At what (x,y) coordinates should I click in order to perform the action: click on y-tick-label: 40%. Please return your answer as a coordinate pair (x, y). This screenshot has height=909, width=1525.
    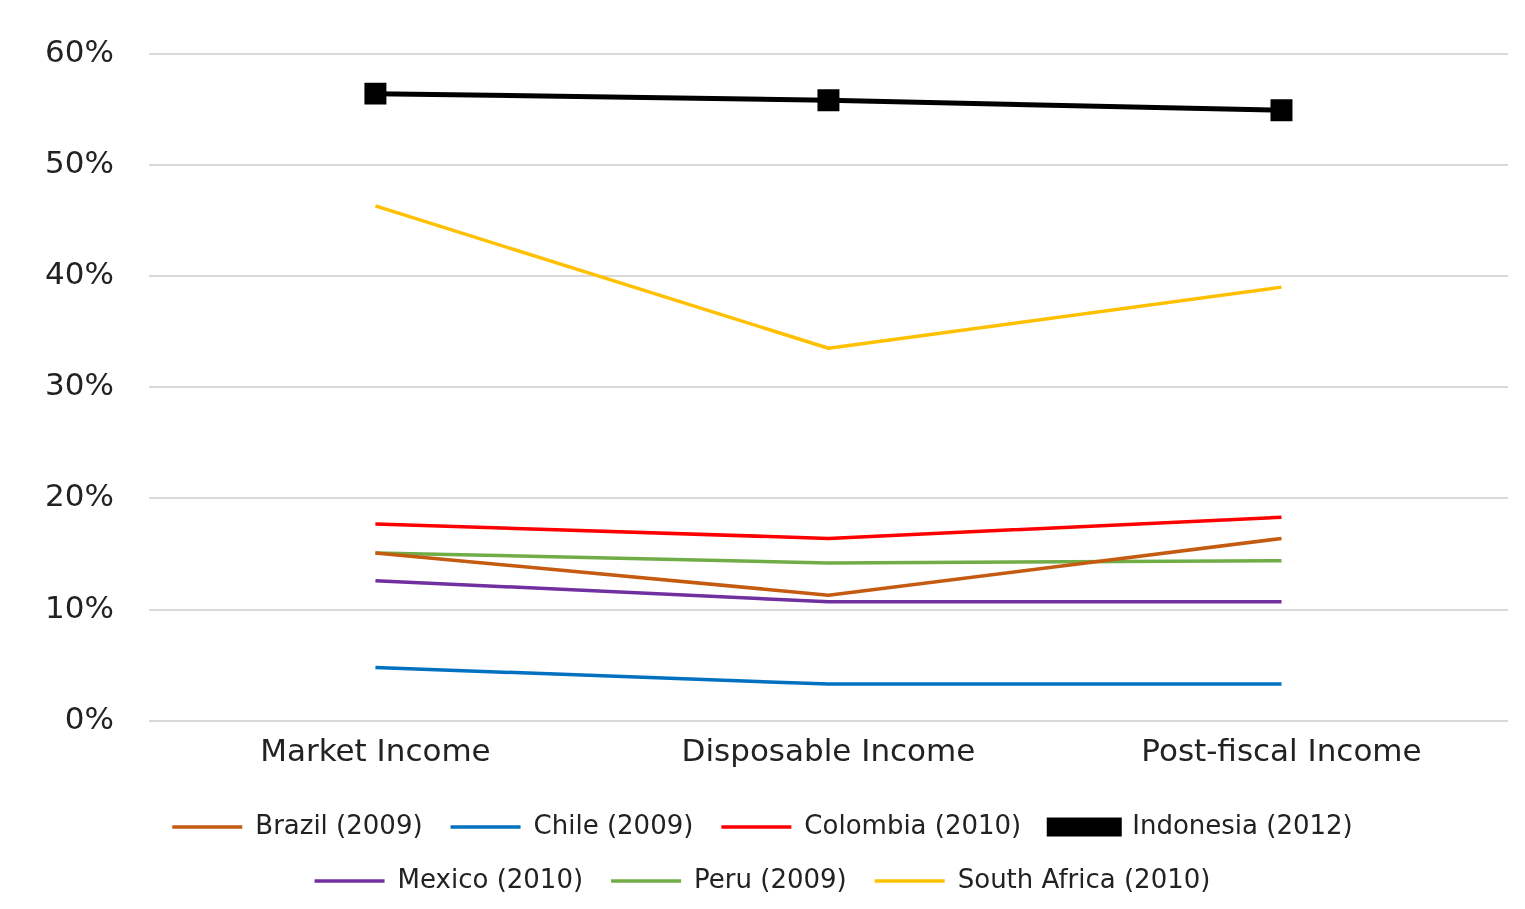
    Looking at the image, I should click on (79, 273).